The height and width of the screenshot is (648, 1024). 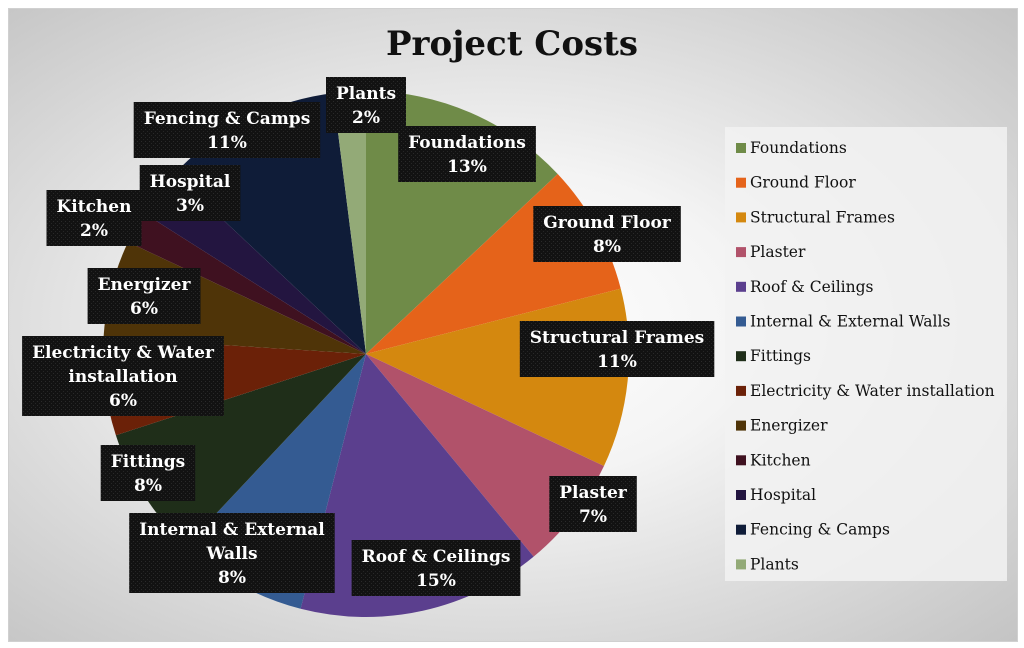 I want to click on legend-label: Ground Floor, so click(x=803, y=183).